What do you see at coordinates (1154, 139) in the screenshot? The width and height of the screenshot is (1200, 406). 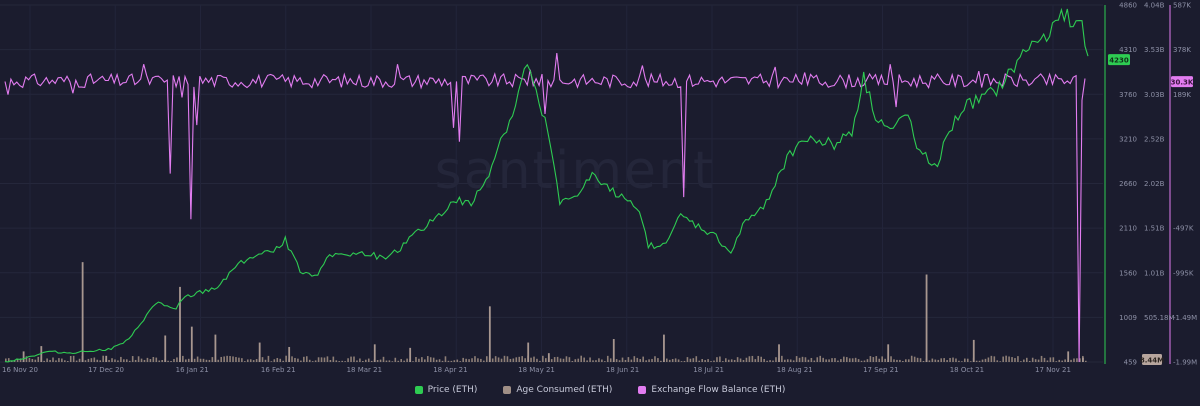 I see `age-tick-label: 2.52B` at bounding box center [1154, 139].